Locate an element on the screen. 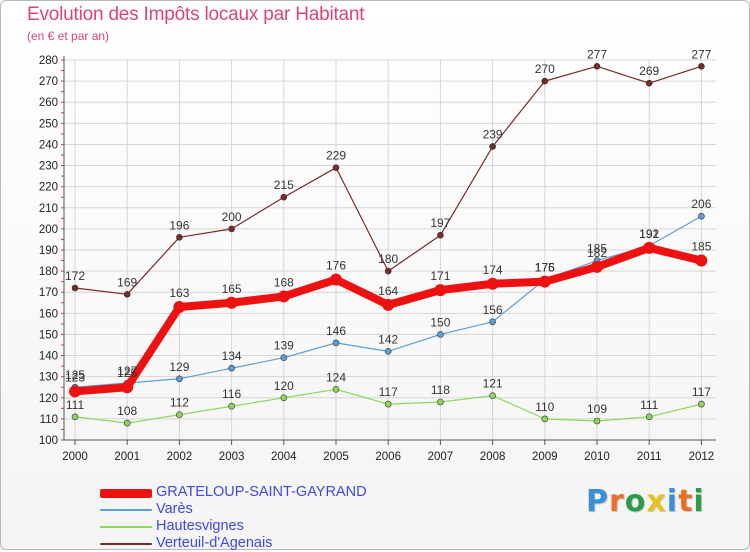 This screenshot has height=552, width=750. logo-letter: t is located at coordinates (686, 501).